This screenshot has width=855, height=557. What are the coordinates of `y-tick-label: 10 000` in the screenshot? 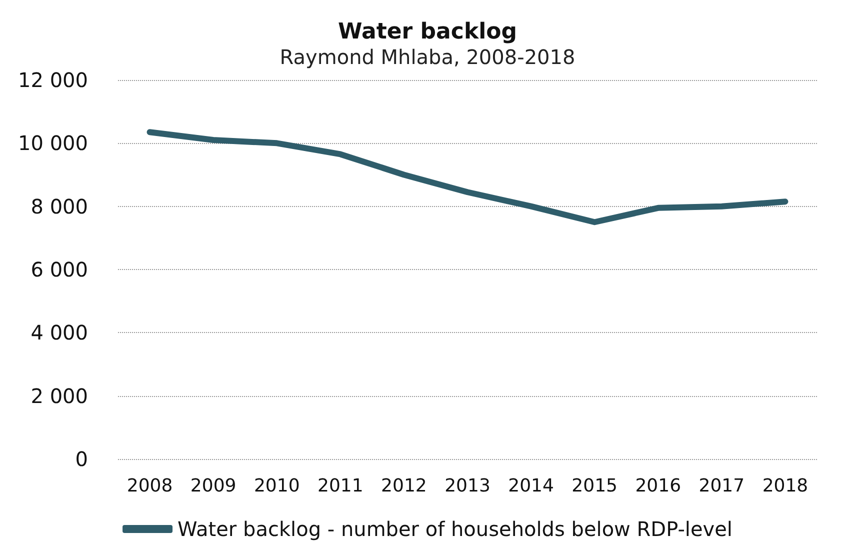 It's located at (53, 143).